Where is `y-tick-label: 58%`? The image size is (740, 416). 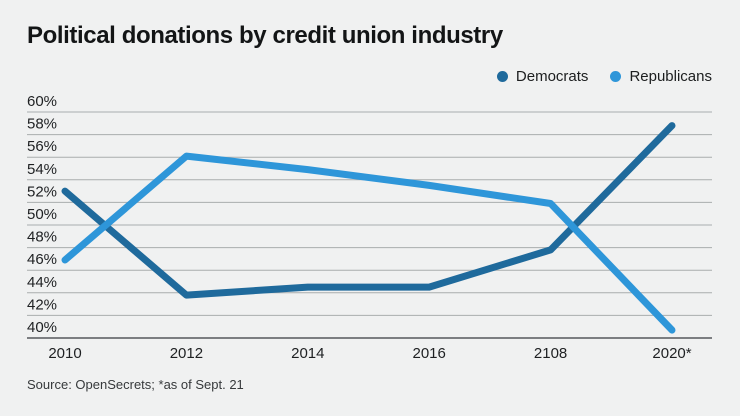
y-tick-label: 58% is located at coordinates (42, 124).